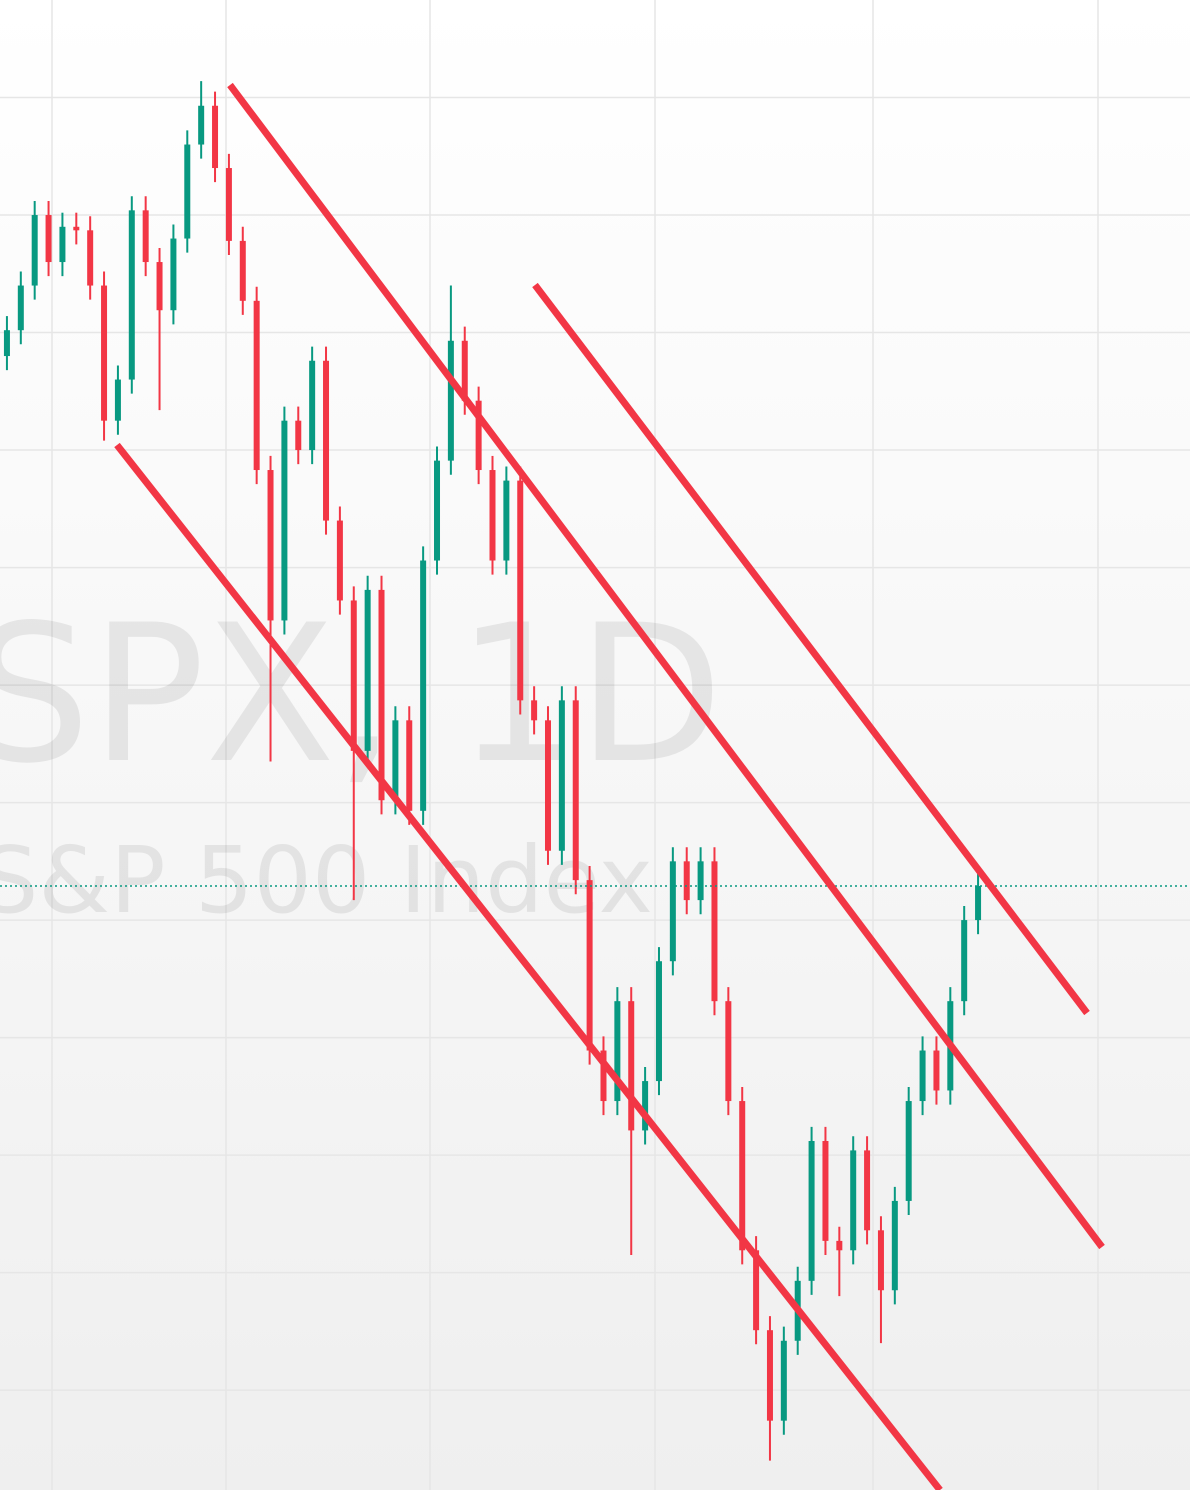  I want to click on watermark-description: S&P 500 Index, so click(326, 880).